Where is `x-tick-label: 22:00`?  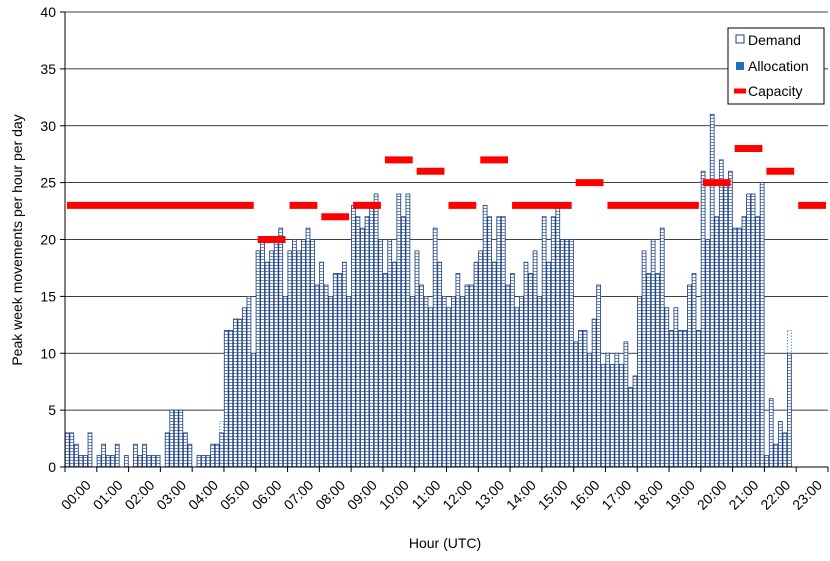
x-tick-label: 22:00 is located at coordinates (775, 495).